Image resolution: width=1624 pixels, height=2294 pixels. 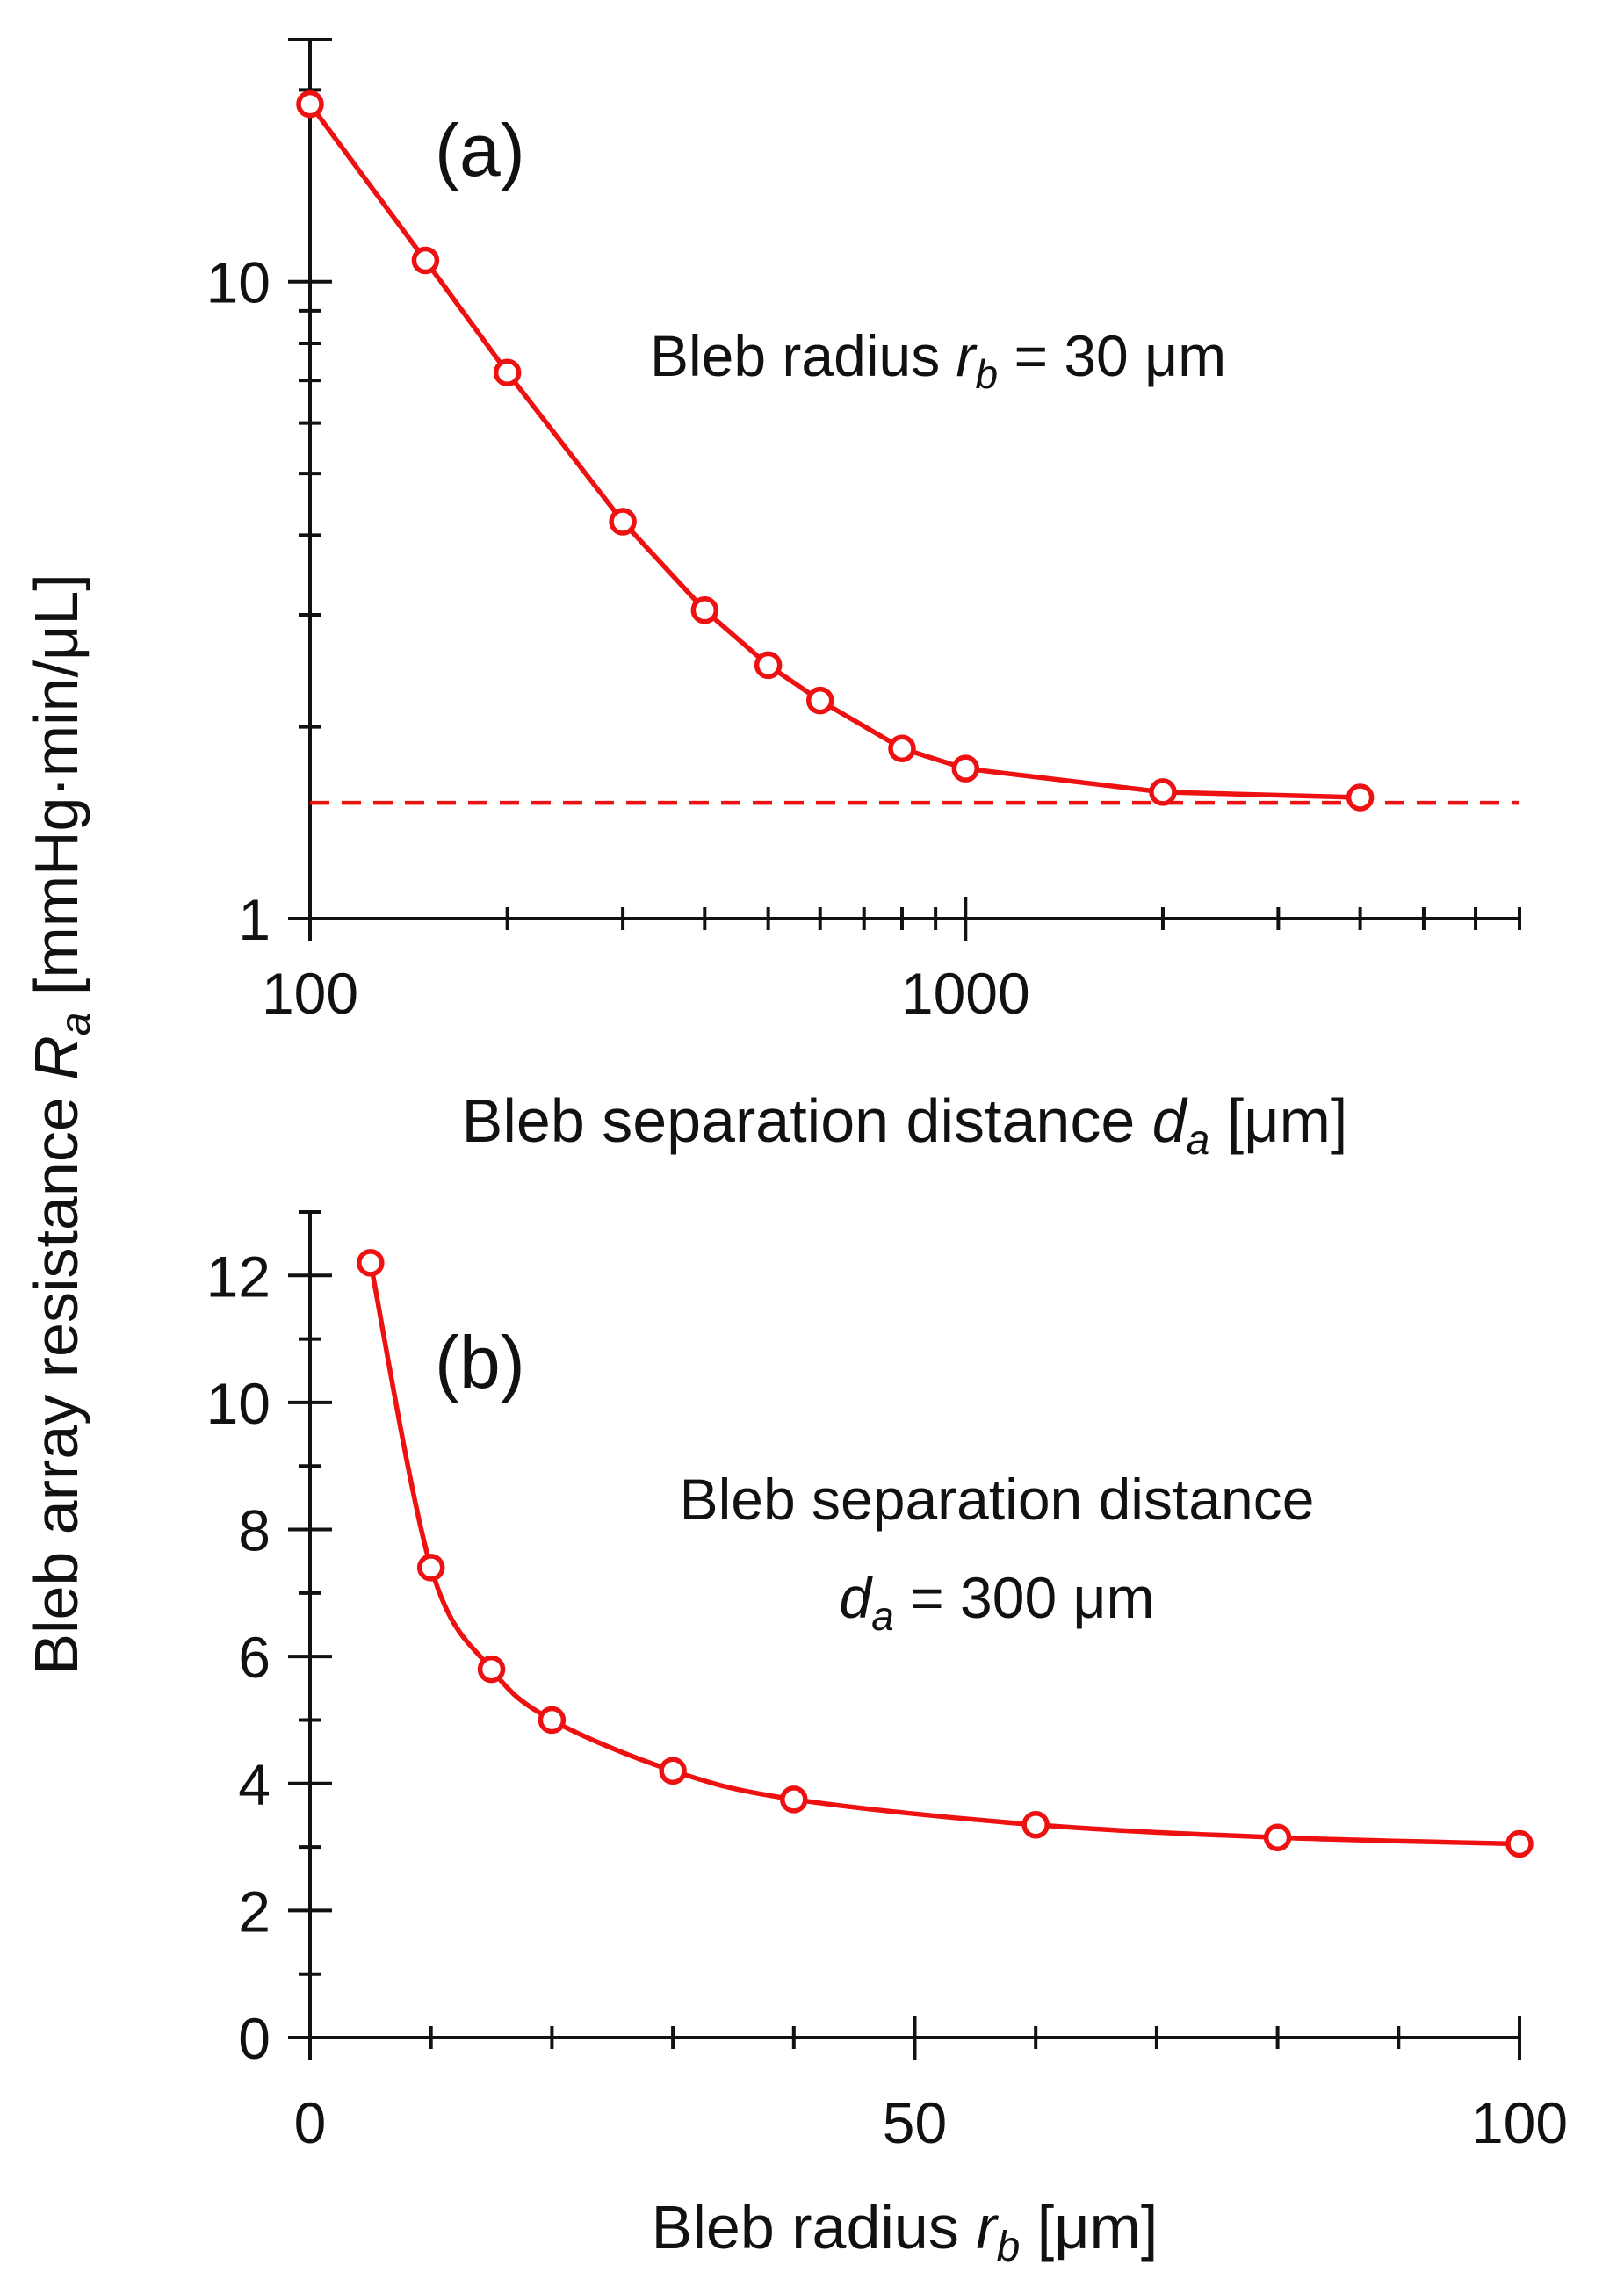 I want to click on panel-b-y-ticks, so click(x=310, y=1624).